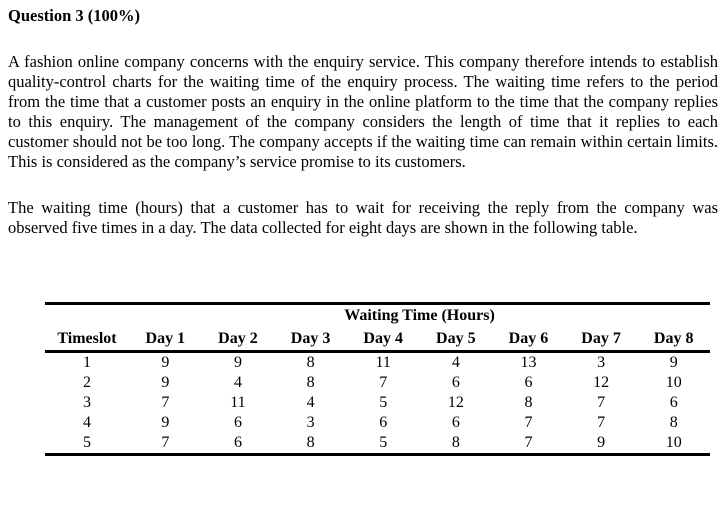  What do you see at coordinates (87, 422) in the screenshot?
I see `timeslot-cell: 4` at bounding box center [87, 422].